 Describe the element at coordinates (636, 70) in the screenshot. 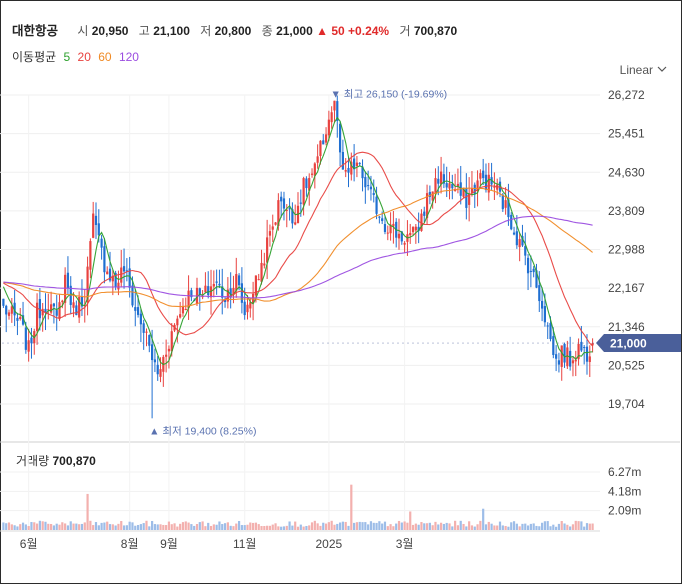

I see `scale-mode-button: Linear` at that location.